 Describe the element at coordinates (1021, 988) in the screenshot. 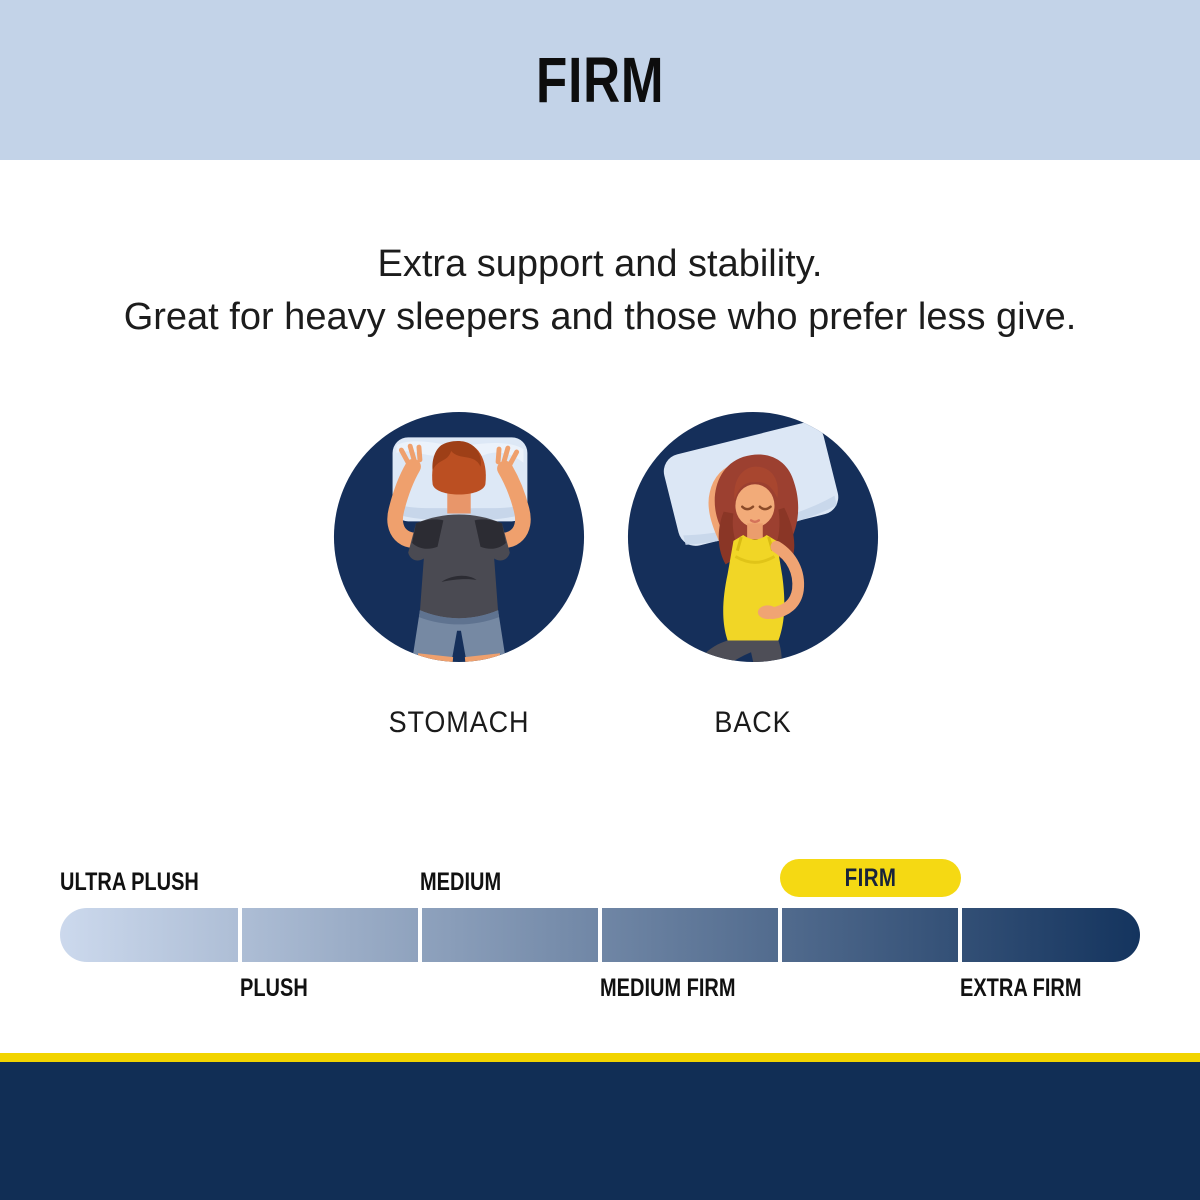

I see `scale-label-extra-firm: EXTRA FIRM` at that location.